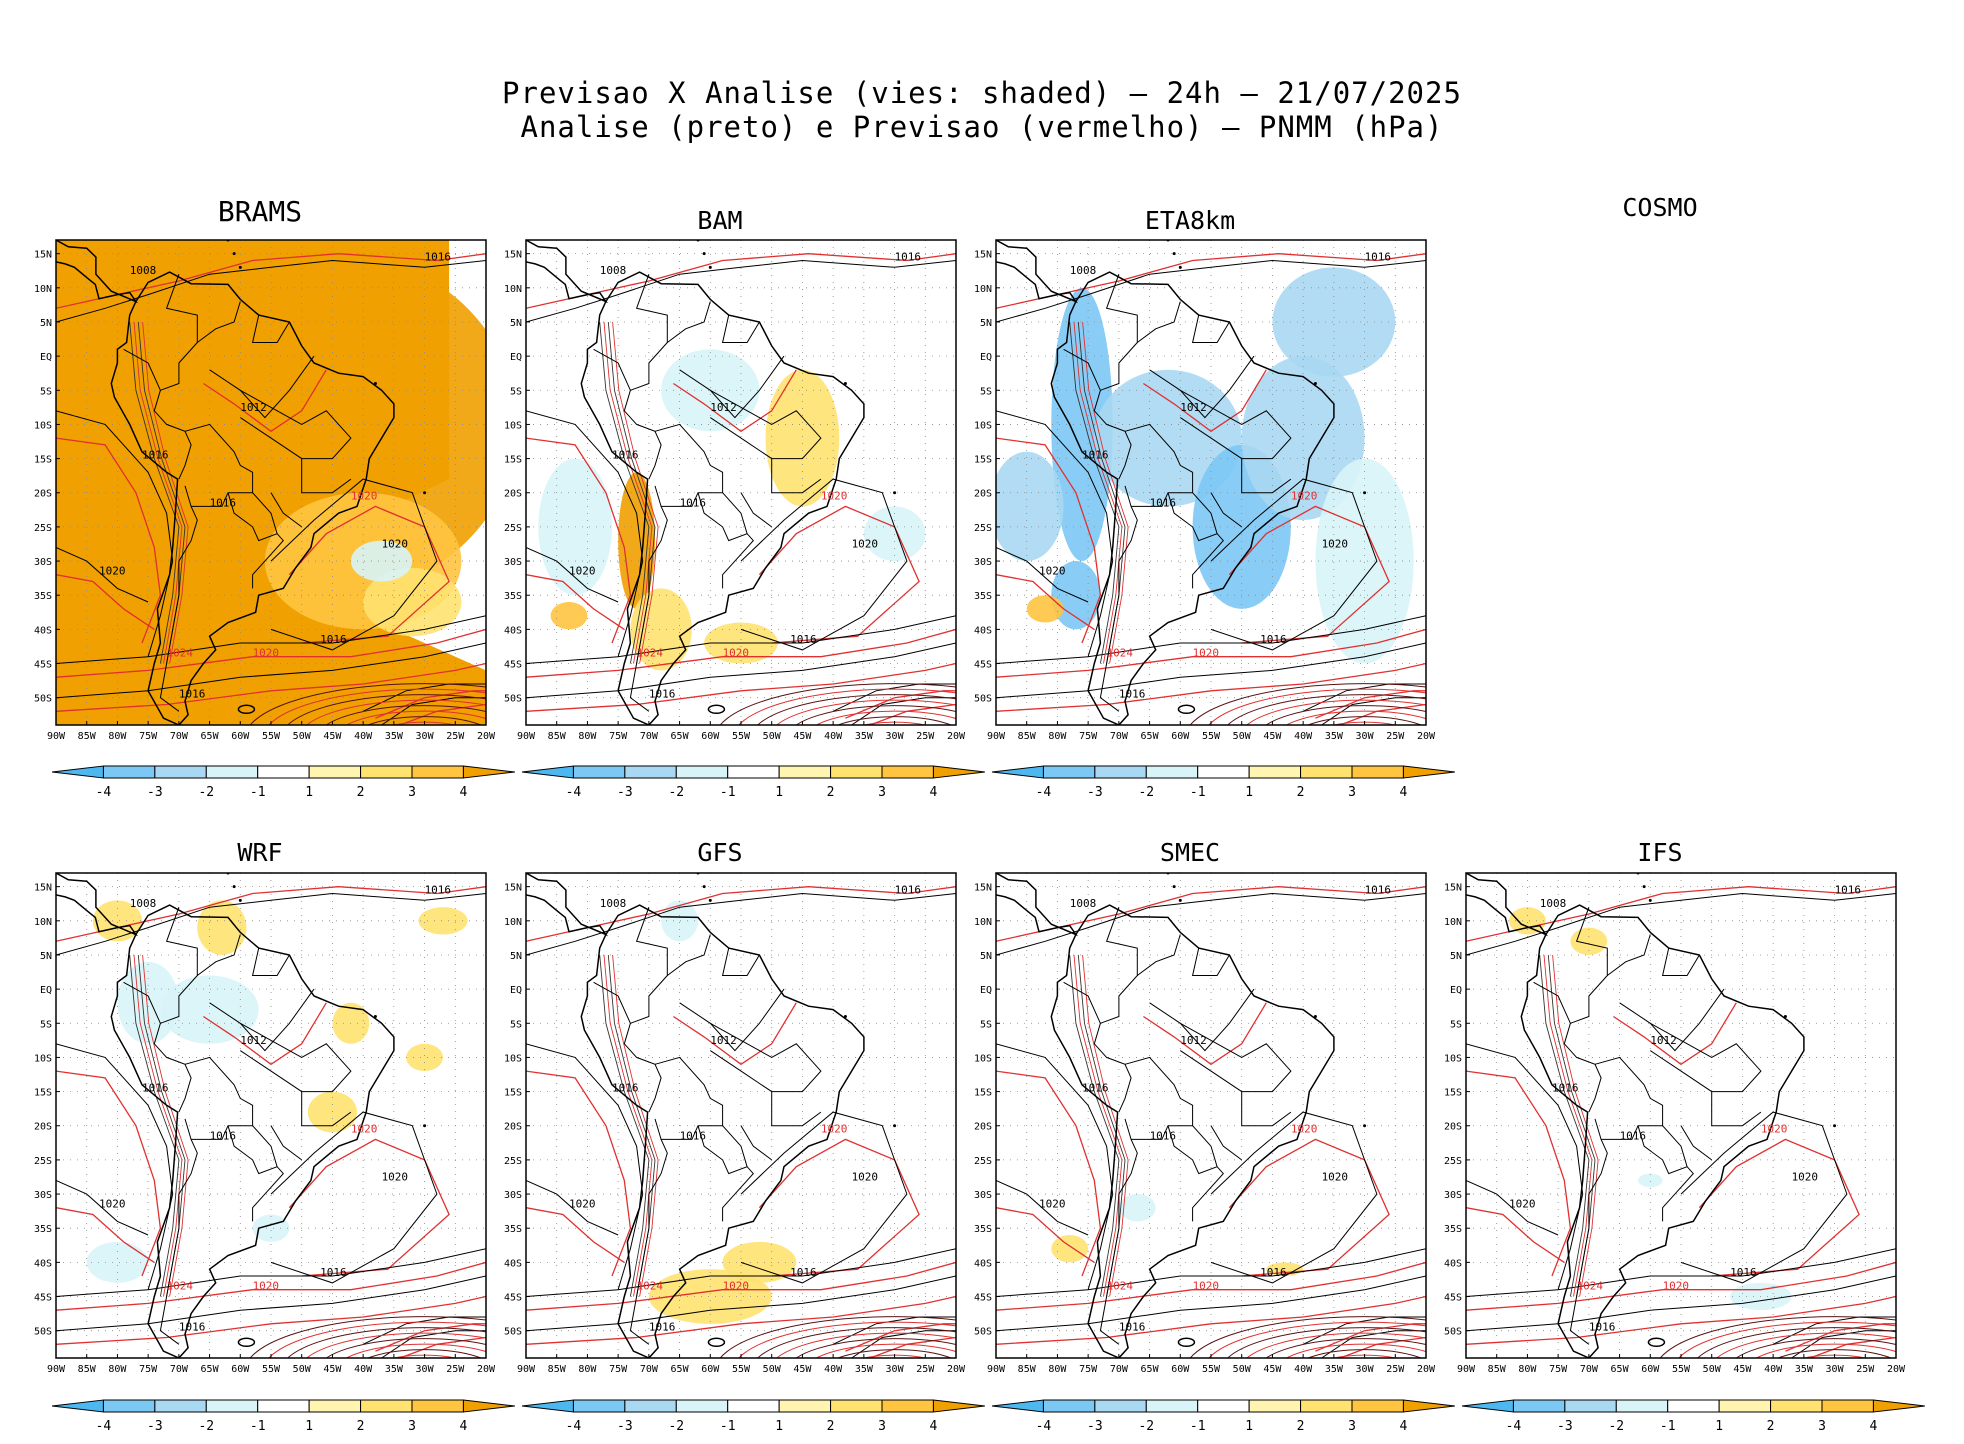 The height and width of the screenshot is (1444, 1964). I want to click on colorbar-eta8km: -4 -3 -2 -1 1 2 3 4, so click(1223, 785).